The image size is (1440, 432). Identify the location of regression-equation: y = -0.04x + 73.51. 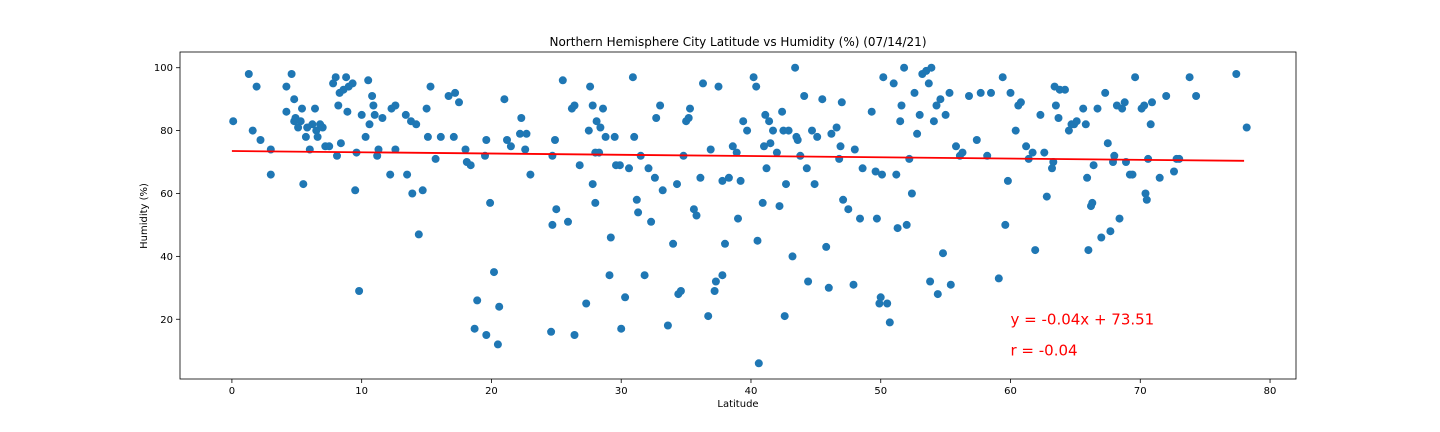
(1083, 319).